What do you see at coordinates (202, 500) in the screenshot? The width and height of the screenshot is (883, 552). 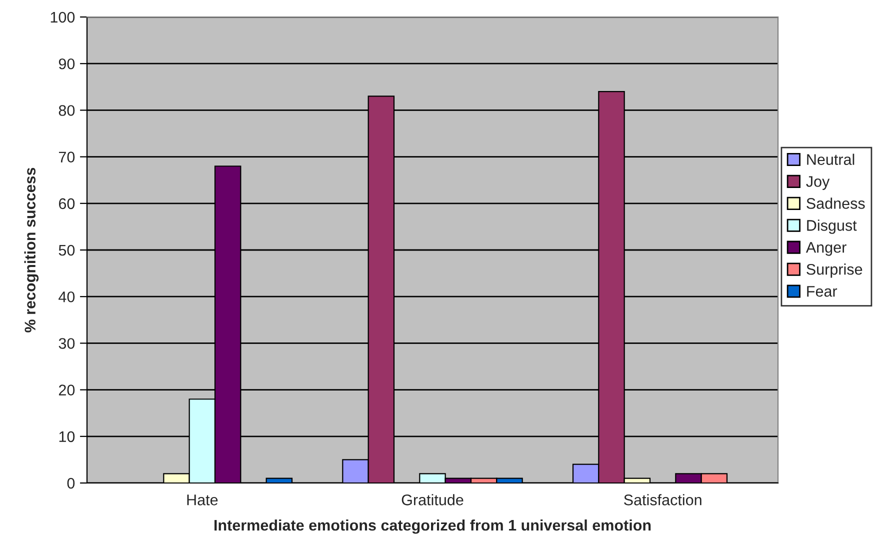 I see `x-tick-label: Hate` at bounding box center [202, 500].